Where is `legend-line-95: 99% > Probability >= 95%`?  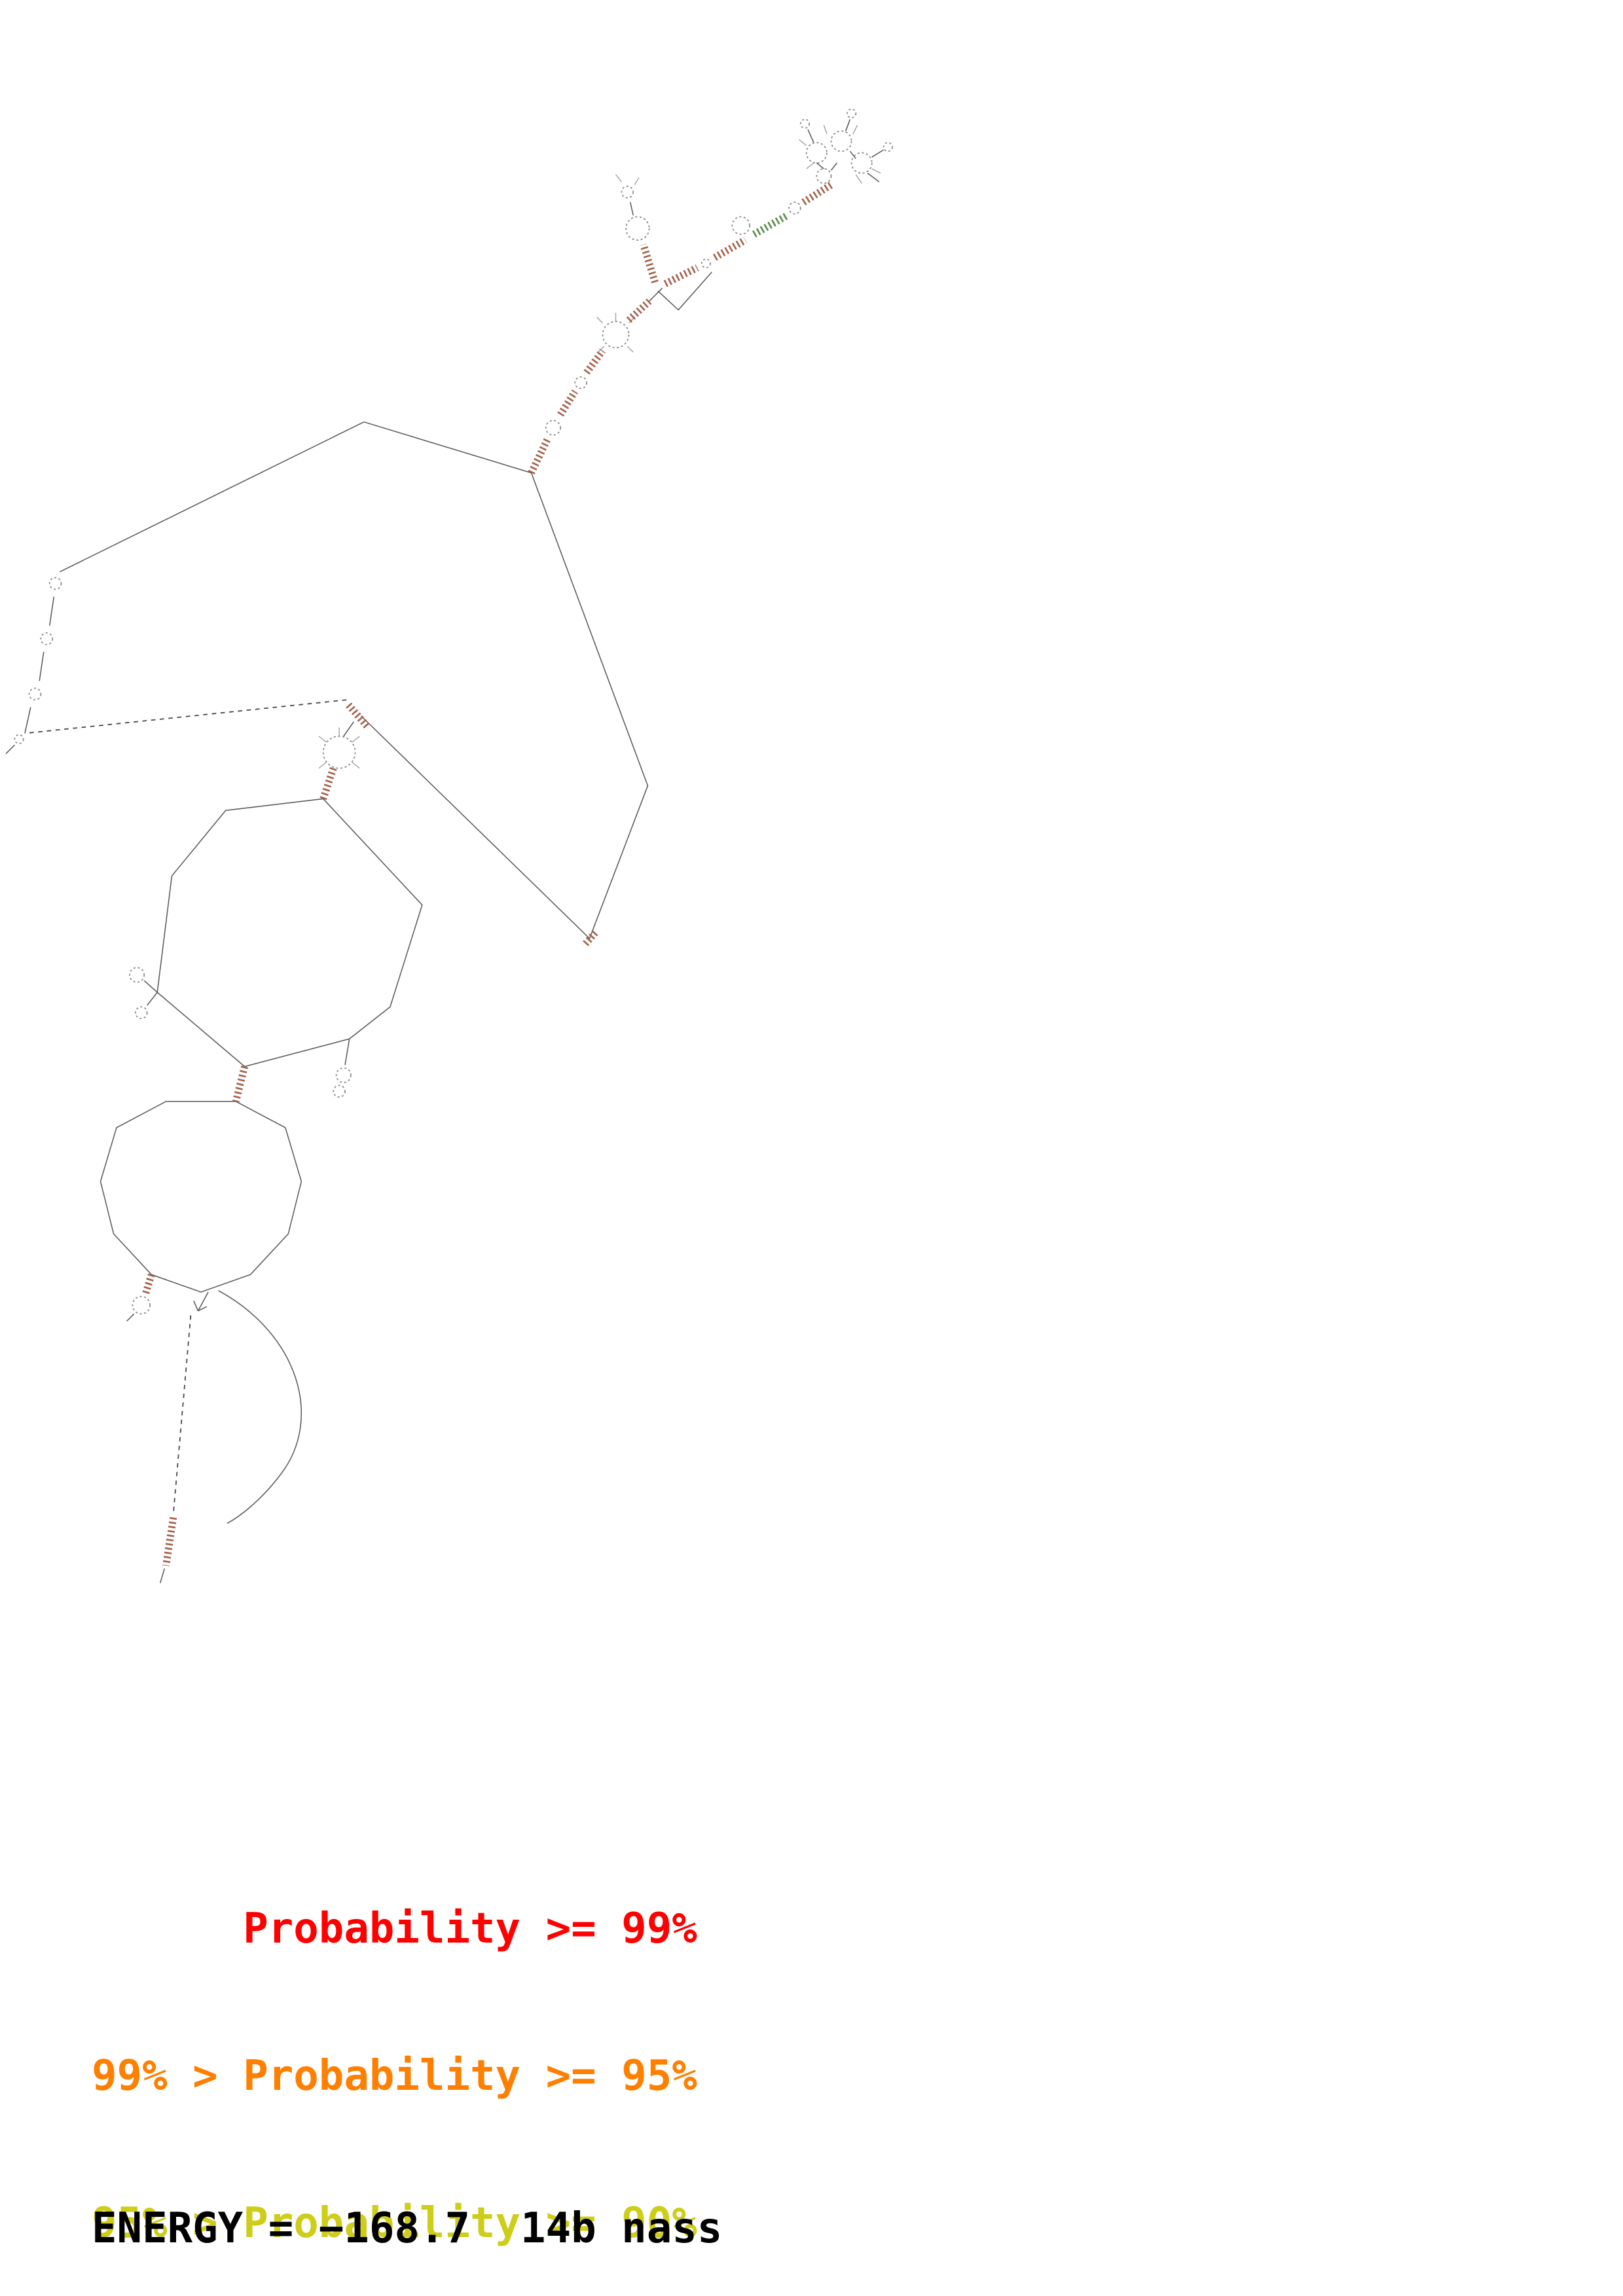
legend-line-95: 99% > Probability >= 95% is located at coordinates (394, 2076).